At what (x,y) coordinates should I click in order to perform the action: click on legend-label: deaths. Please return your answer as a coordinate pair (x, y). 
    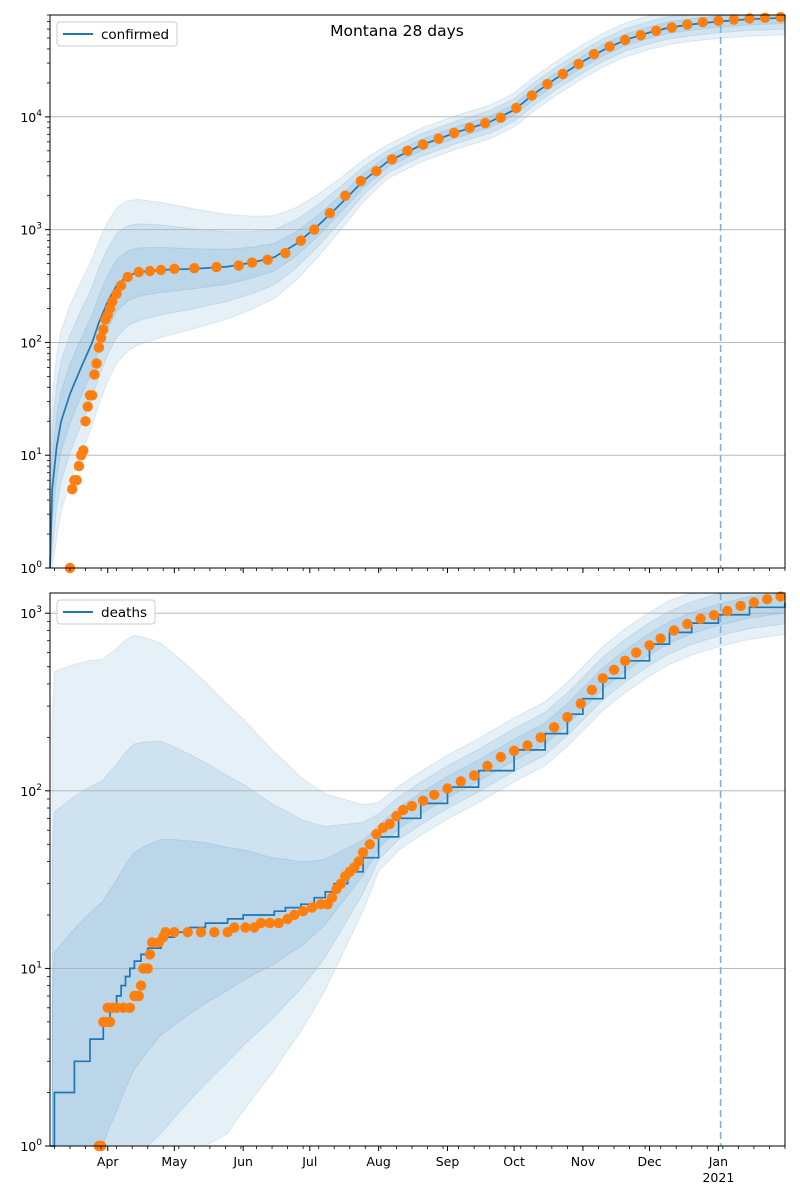
    Looking at the image, I should click on (124, 613).